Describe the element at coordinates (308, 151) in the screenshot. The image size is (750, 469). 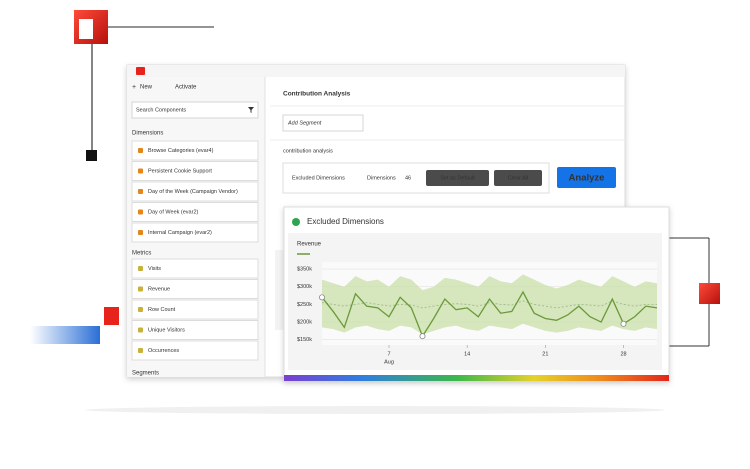
I see `panel-subtitle: contribution analysis` at that location.